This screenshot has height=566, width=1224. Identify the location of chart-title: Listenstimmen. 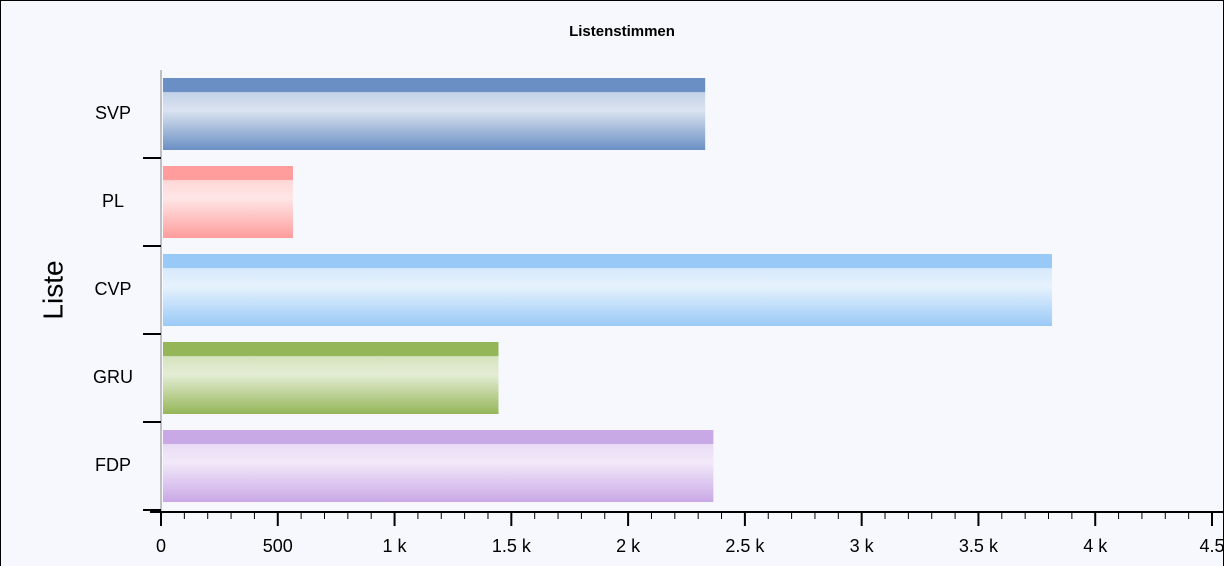
(622, 31).